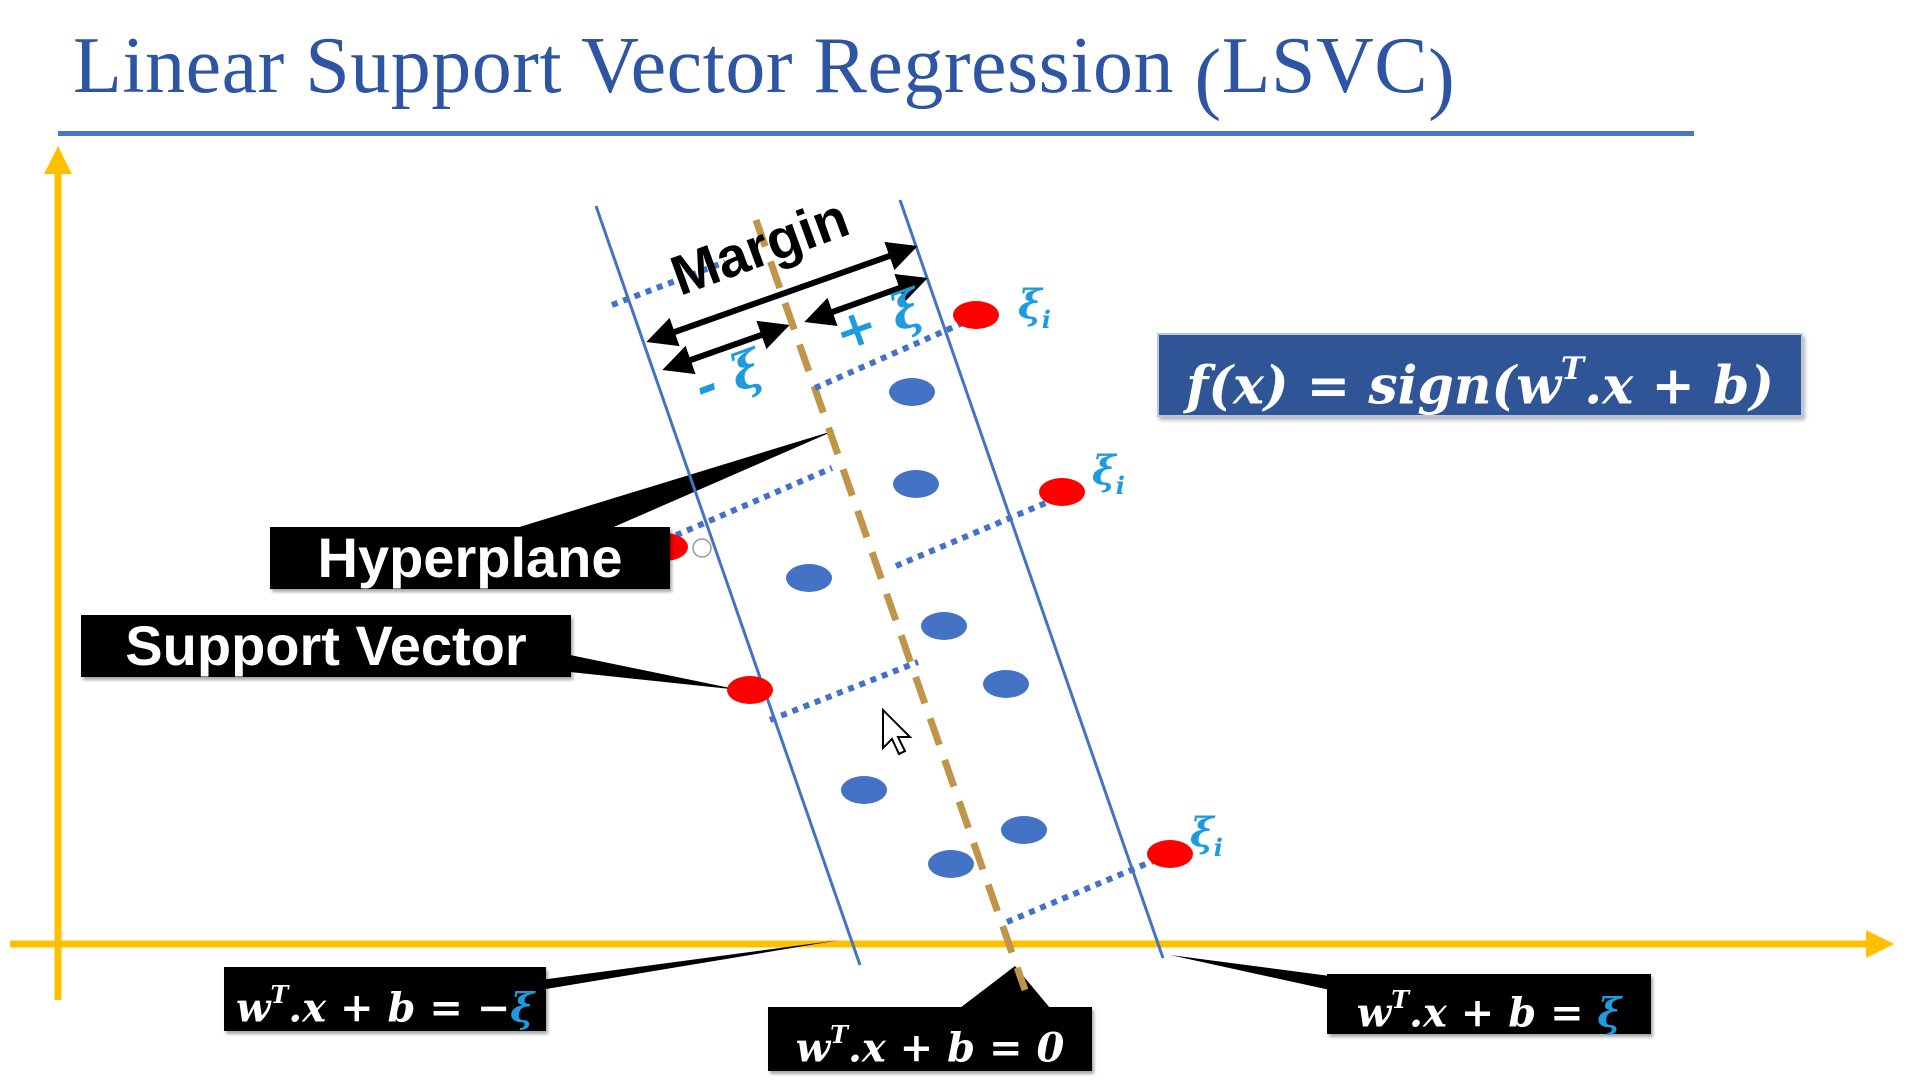 The height and width of the screenshot is (1080, 1920). I want to click on title-paren-close: ), so click(1442, 78).